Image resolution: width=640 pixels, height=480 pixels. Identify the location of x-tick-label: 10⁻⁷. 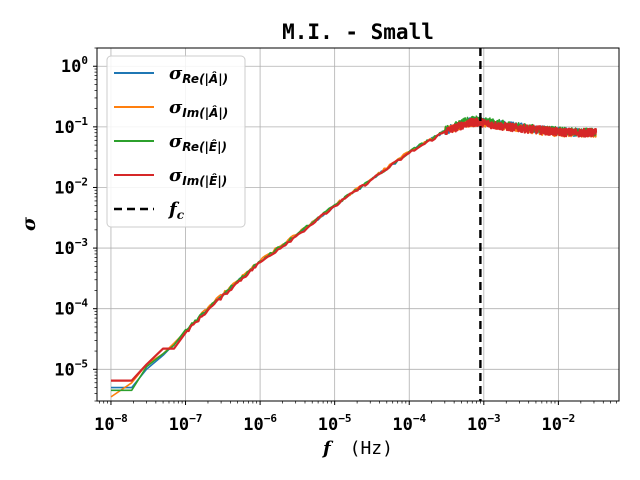
(186, 423).